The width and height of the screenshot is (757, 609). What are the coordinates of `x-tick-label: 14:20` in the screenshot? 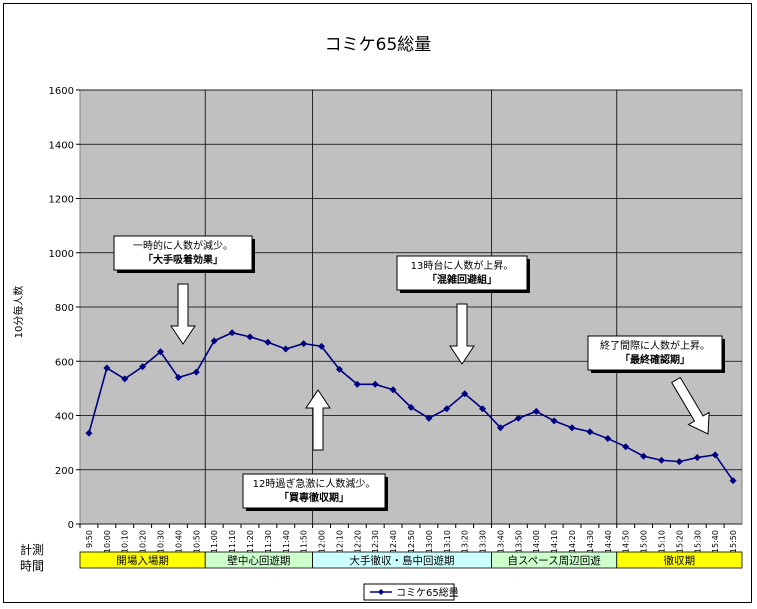 It's located at (572, 541).